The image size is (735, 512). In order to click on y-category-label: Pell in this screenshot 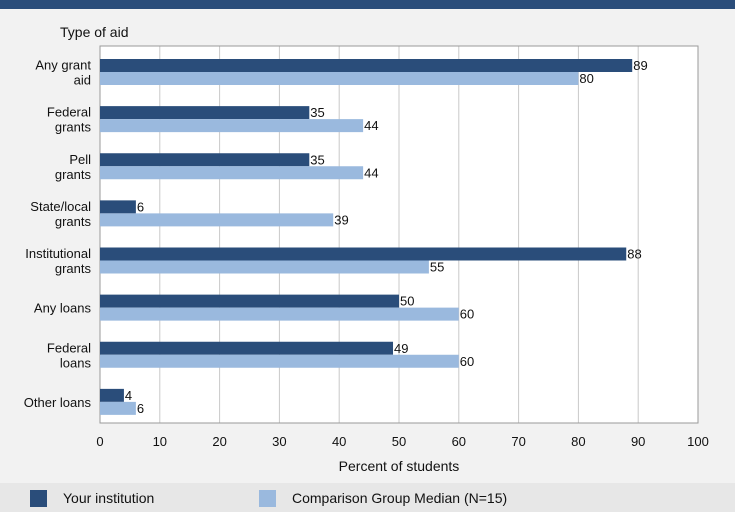, I will do `click(80, 159)`.